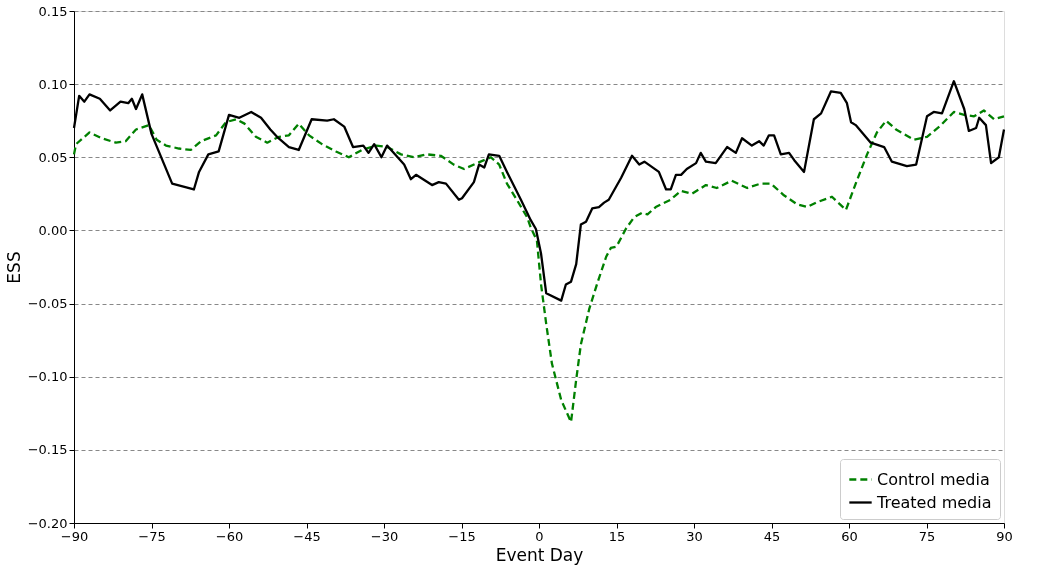 The height and width of the screenshot is (586, 1042). What do you see at coordinates (617, 536) in the screenshot?
I see `x-tick-label: 15` at bounding box center [617, 536].